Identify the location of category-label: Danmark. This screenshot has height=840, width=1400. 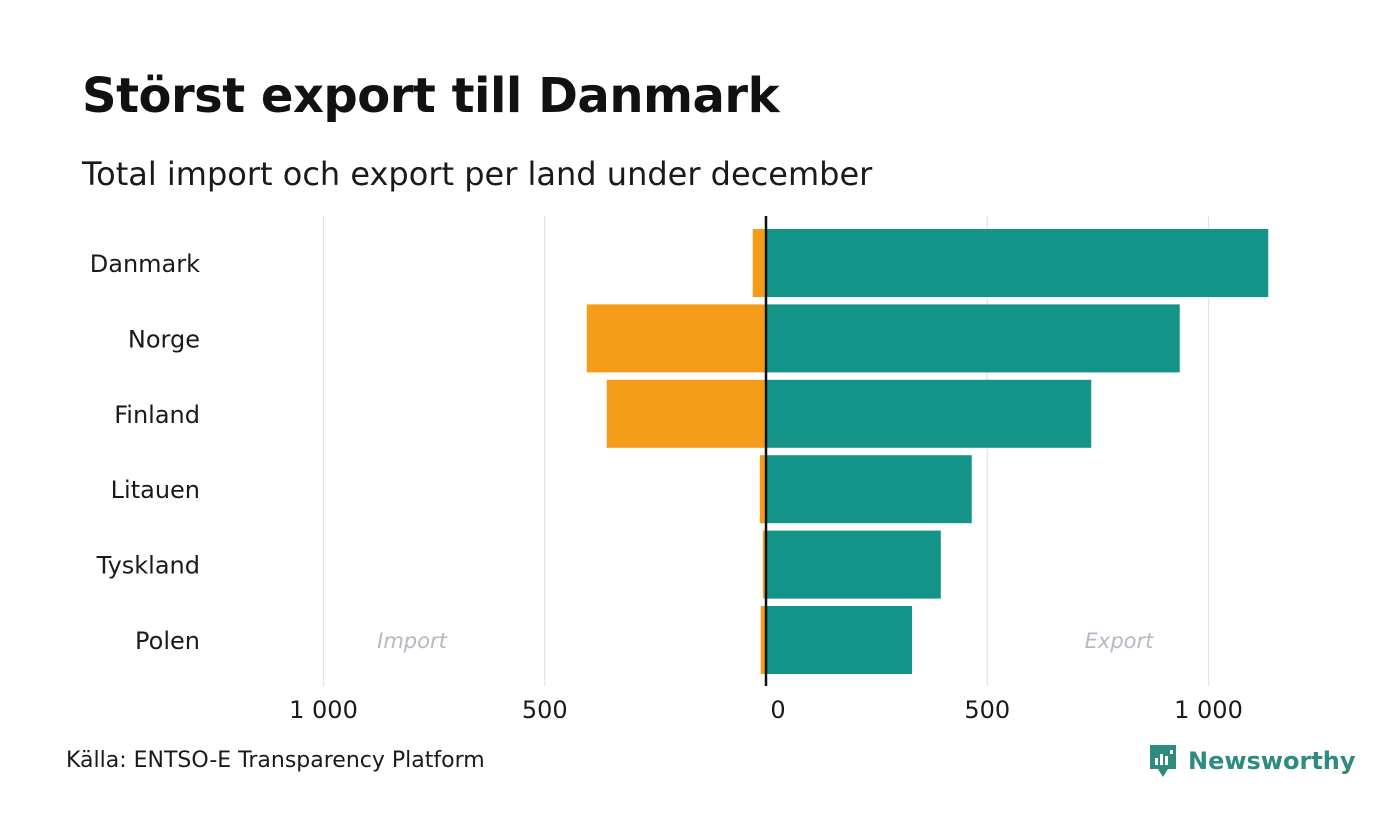
(145, 264).